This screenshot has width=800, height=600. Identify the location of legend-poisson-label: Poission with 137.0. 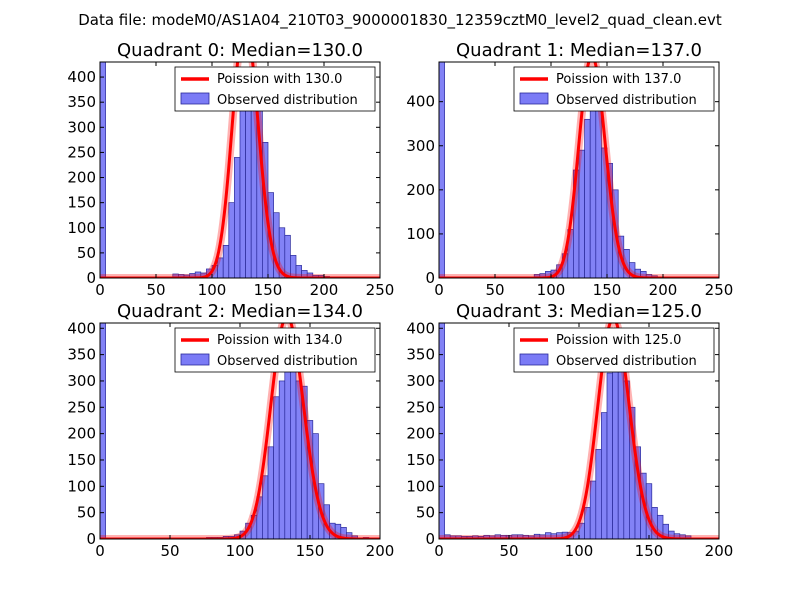
(618, 79).